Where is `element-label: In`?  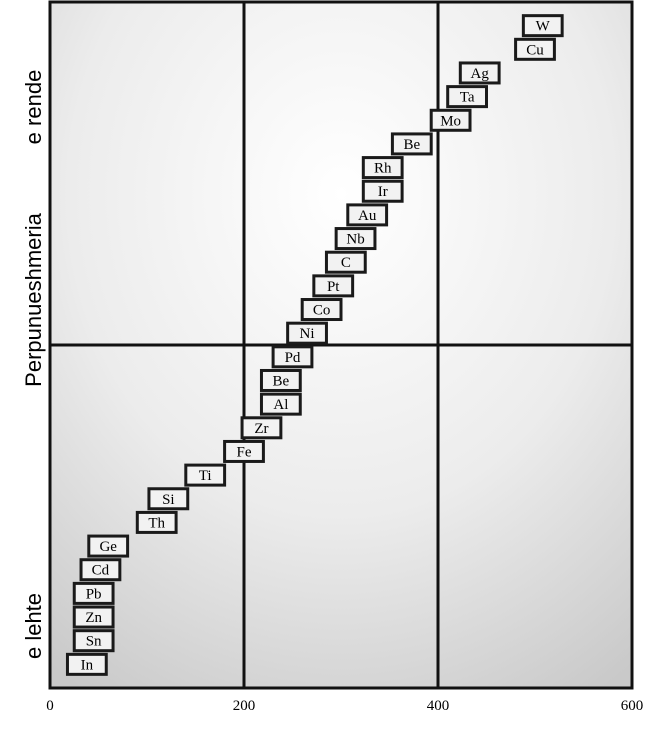
element-label: In is located at coordinates (87, 665).